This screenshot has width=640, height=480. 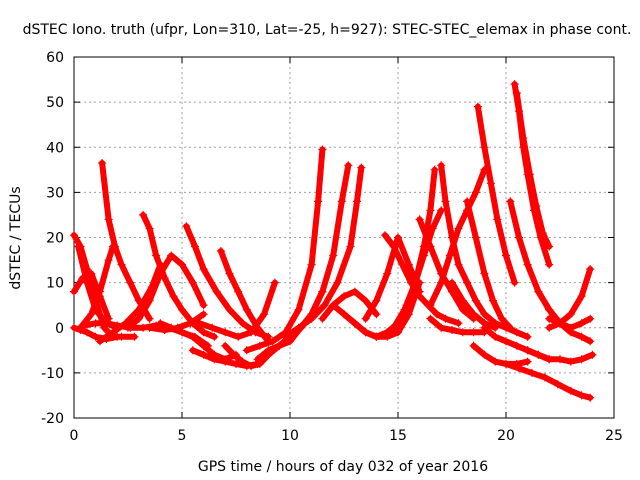 I want to click on y-tick-label: 50, so click(x=55, y=103).